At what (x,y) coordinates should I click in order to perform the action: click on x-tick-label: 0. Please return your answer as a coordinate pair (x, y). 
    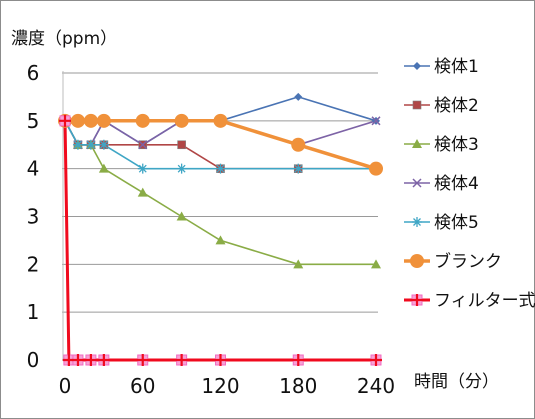
    Looking at the image, I should click on (65, 386).